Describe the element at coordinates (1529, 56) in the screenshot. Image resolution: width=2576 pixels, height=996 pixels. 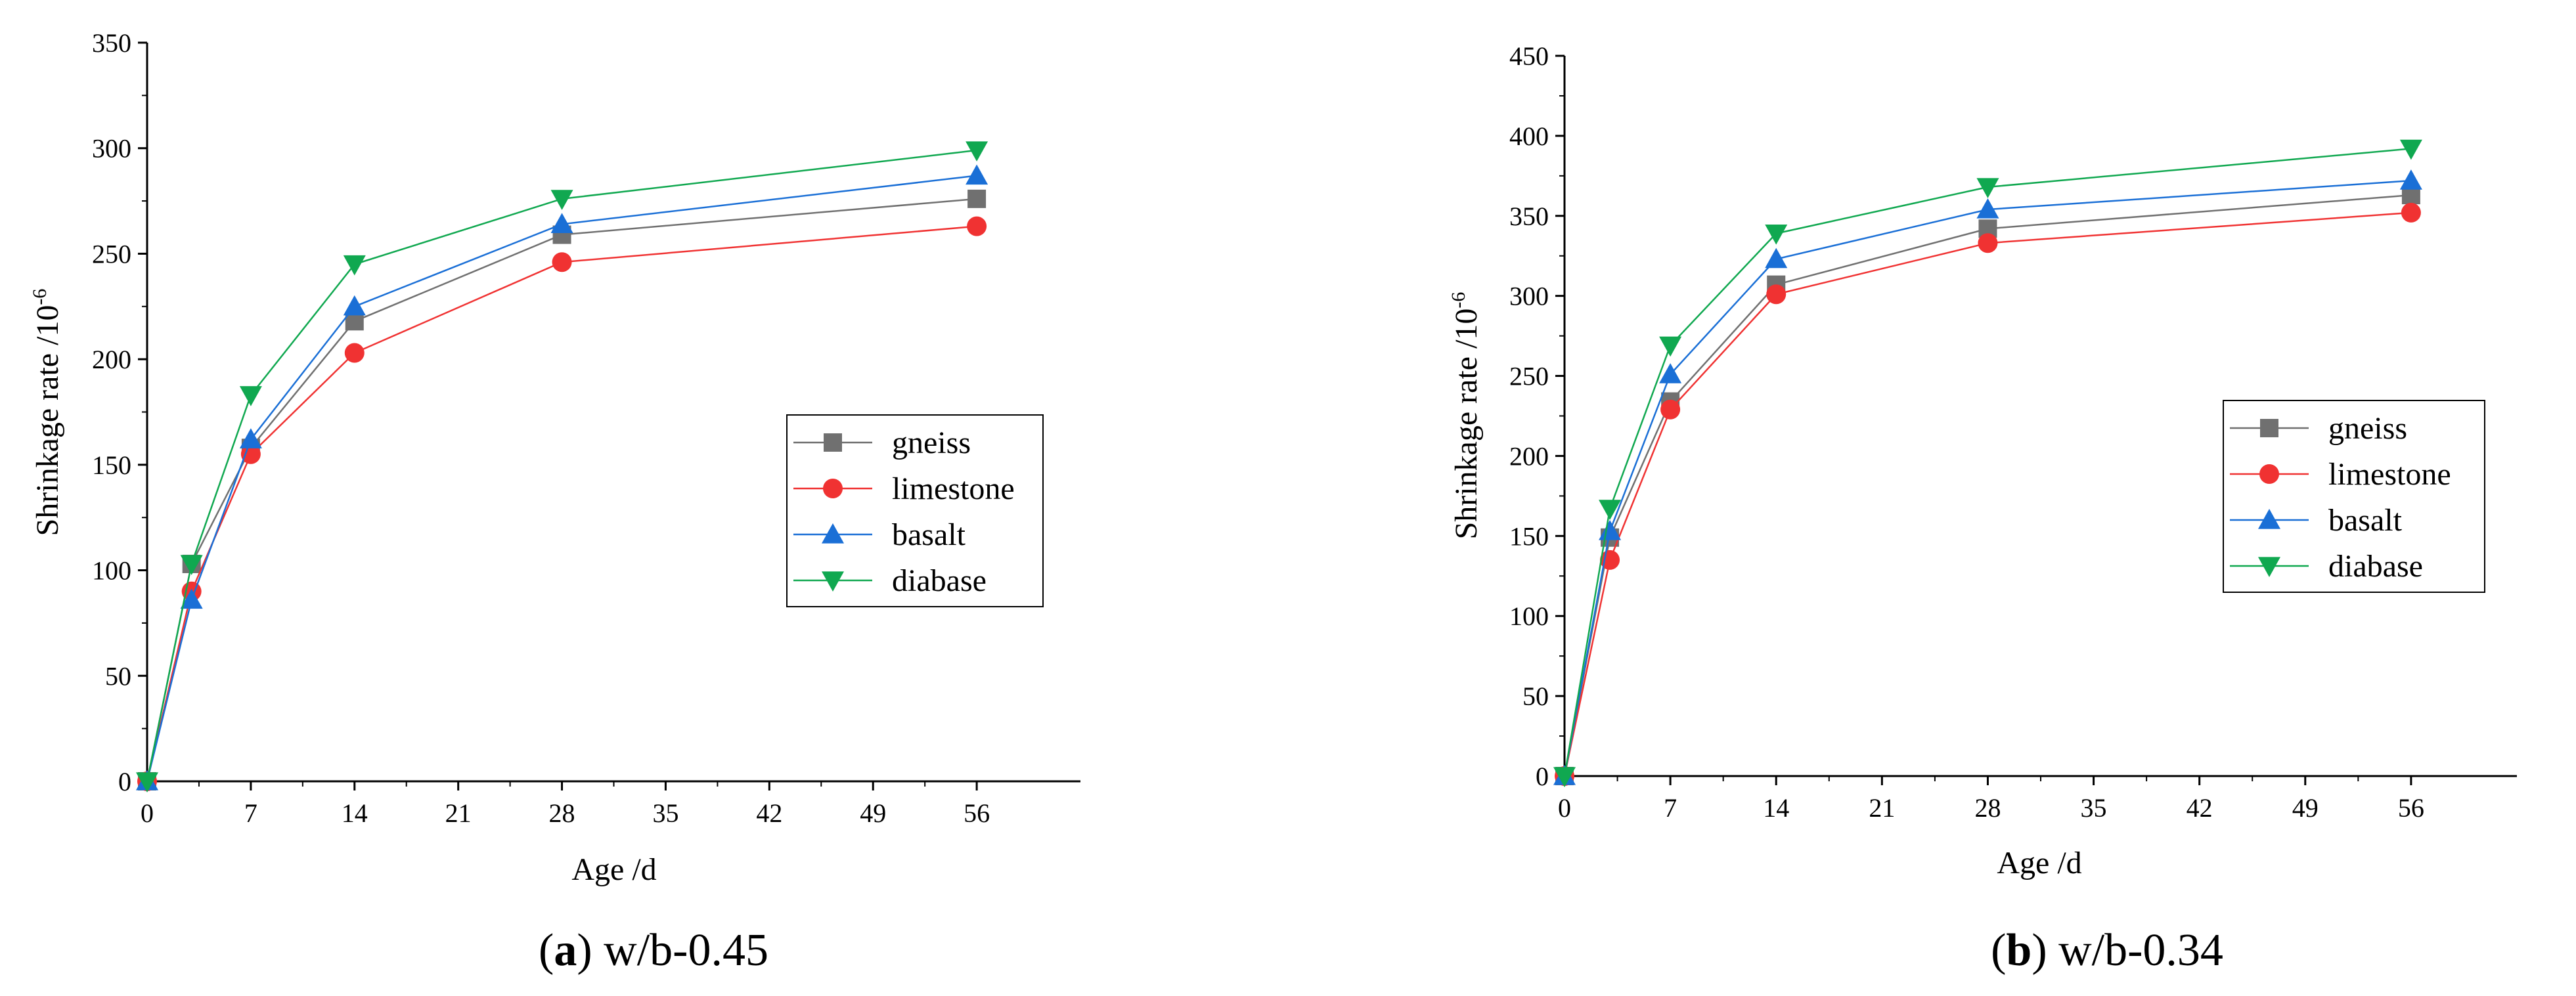
I see `y-tick-label: 450` at that location.